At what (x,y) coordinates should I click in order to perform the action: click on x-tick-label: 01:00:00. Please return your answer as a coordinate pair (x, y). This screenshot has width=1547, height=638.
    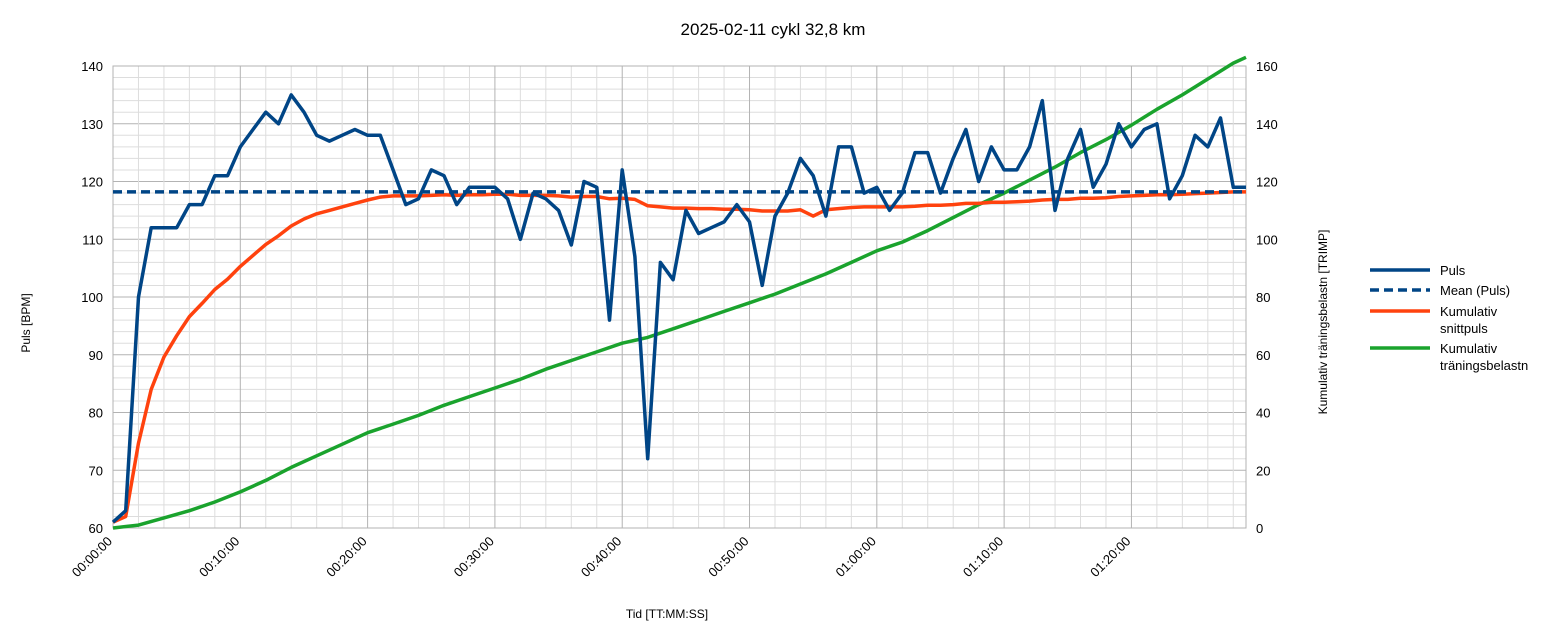
    Looking at the image, I should click on (856, 557).